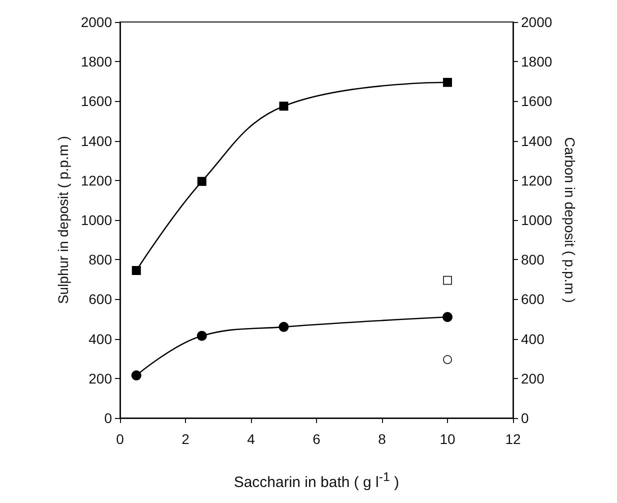 The width and height of the screenshot is (617, 503). Describe the element at coordinates (536, 62) in the screenshot. I see `y2-tick-label: 1800` at that location.